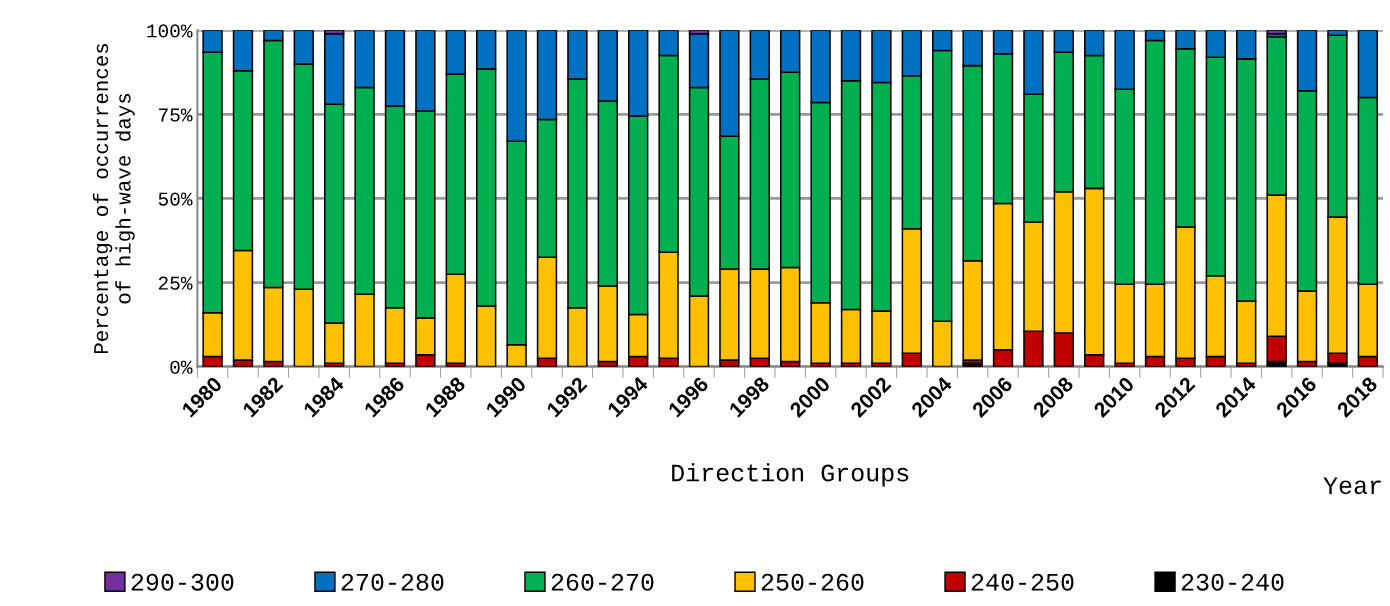 The height and width of the screenshot is (606, 1390). What do you see at coordinates (790, 475) in the screenshot?
I see `x-axis-title: Direction Groups` at bounding box center [790, 475].